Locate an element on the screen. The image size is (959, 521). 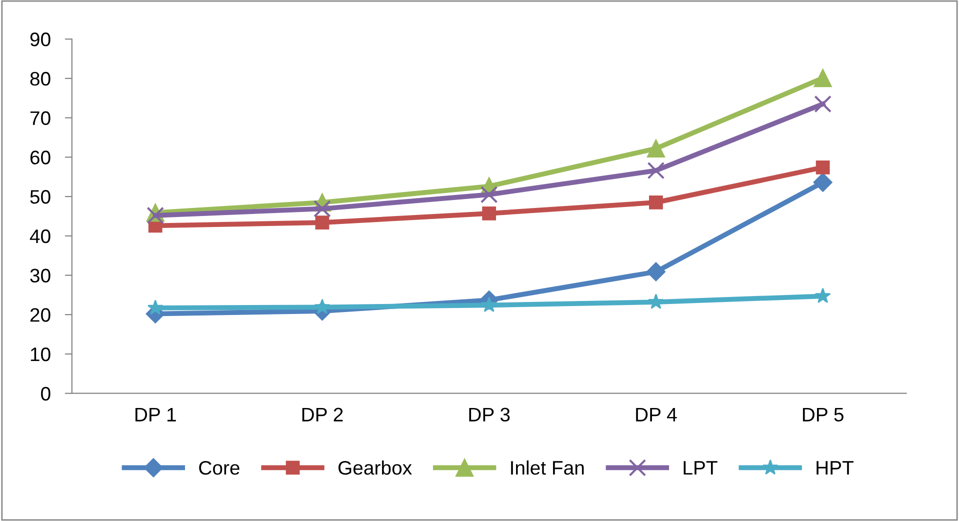
y-tick-label: 90 is located at coordinates (40, 39).